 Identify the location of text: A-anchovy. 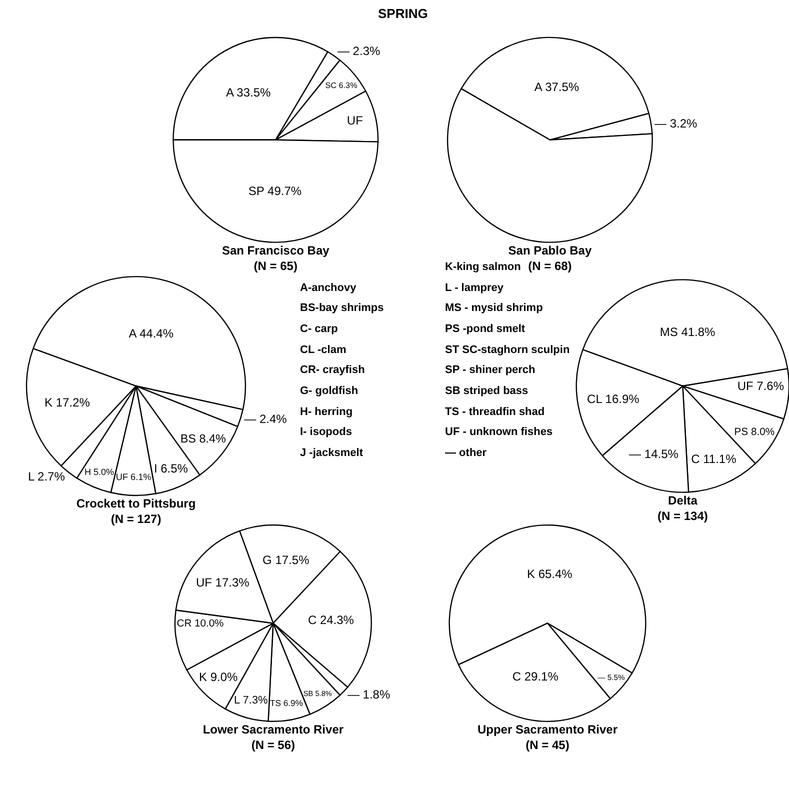
(329, 288).